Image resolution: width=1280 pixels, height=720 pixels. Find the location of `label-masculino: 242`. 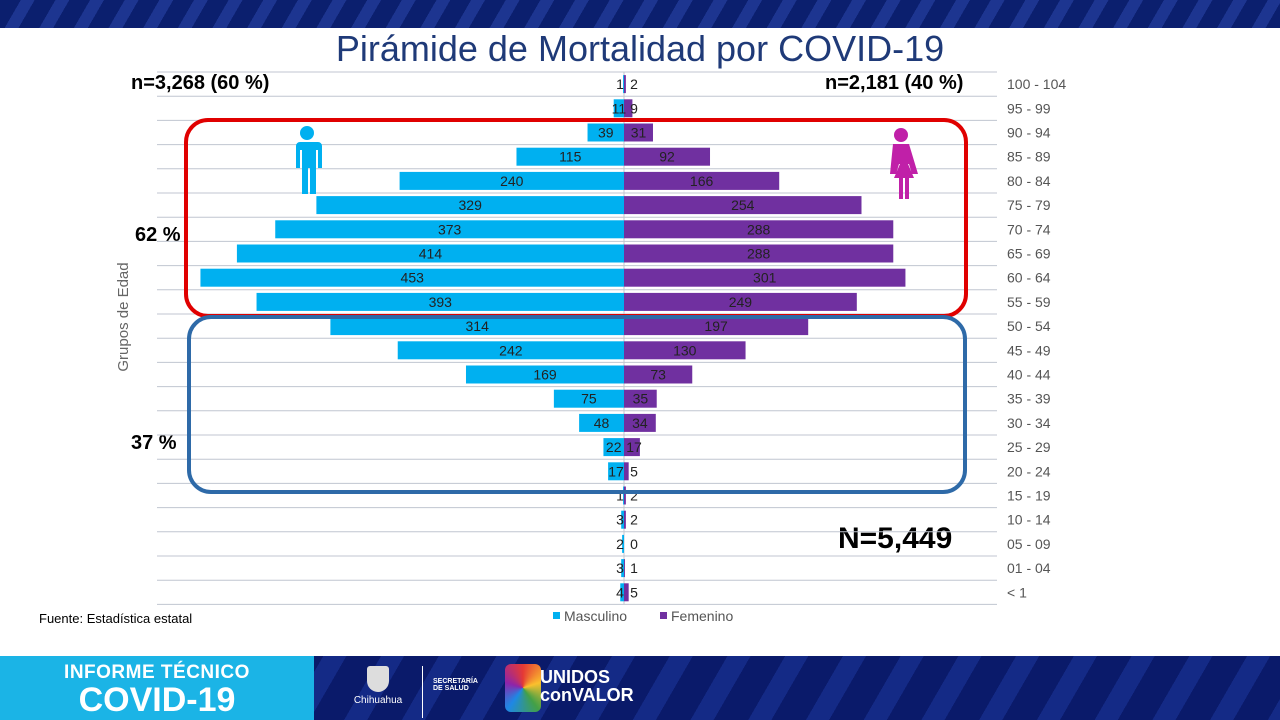

label-masculino: 242 is located at coordinates (511, 350).